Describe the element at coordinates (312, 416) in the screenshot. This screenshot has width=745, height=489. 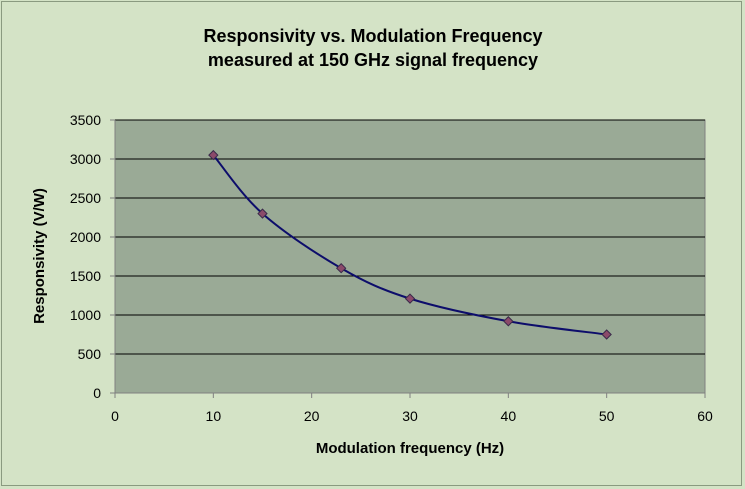
I see `x-tick-label-20: 20` at that location.